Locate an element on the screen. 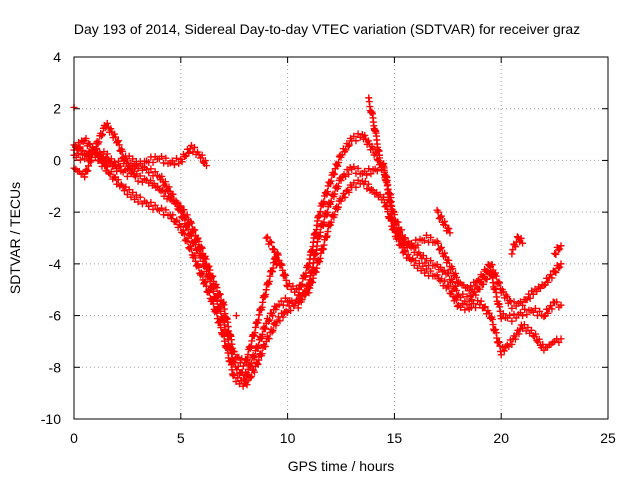 This screenshot has width=640, height=480. y-tick-label: -10 is located at coordinates (51, 419).